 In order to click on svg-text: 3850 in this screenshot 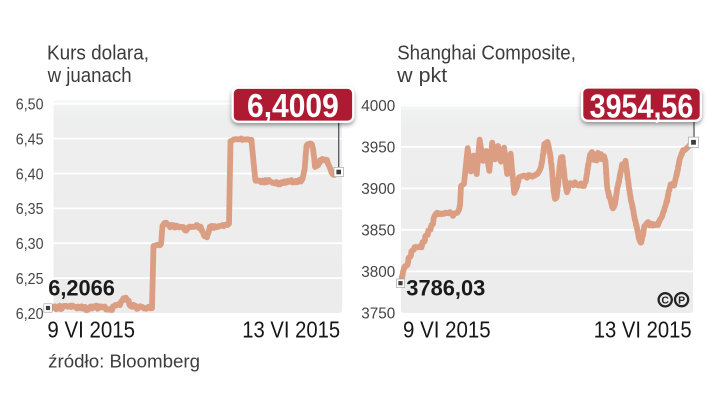, I will do `click(378, 231)`.